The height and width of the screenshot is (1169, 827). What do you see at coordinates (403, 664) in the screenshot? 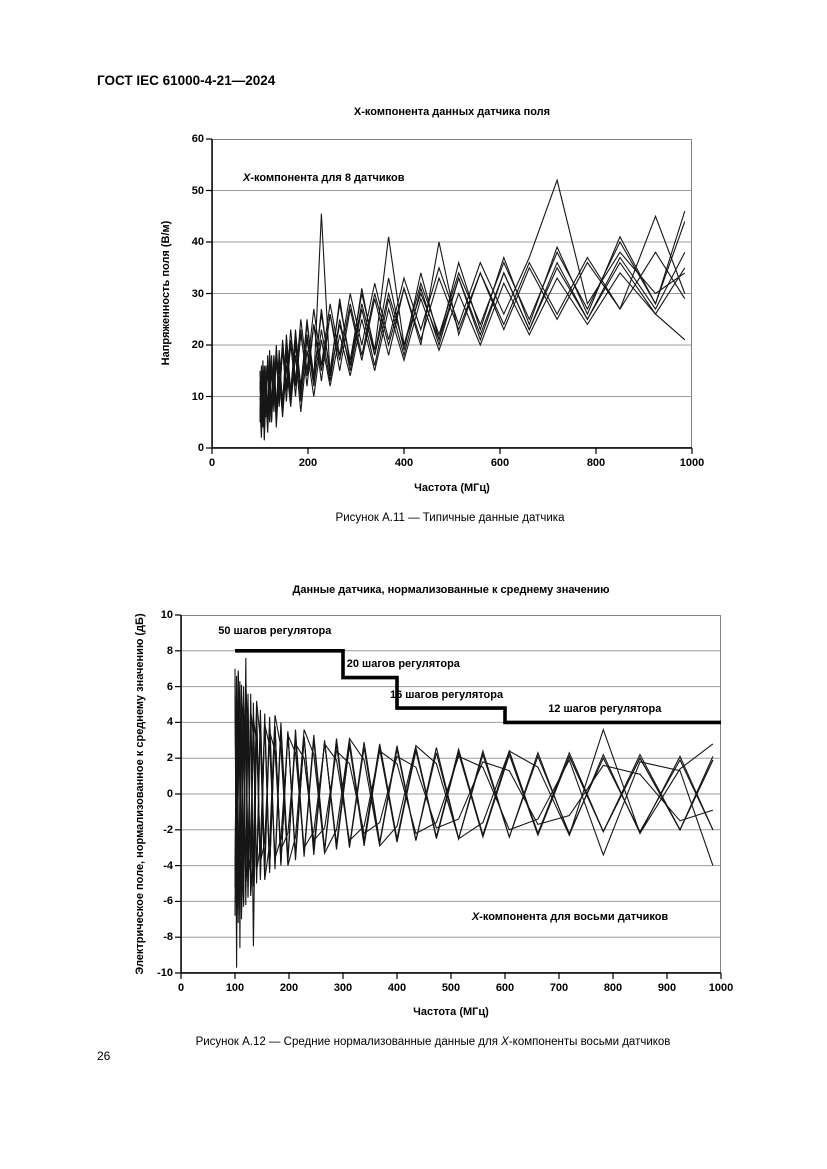
I see `tuner-step-annotation: 20 шагов регулятора` at bounding box center [403, 664].